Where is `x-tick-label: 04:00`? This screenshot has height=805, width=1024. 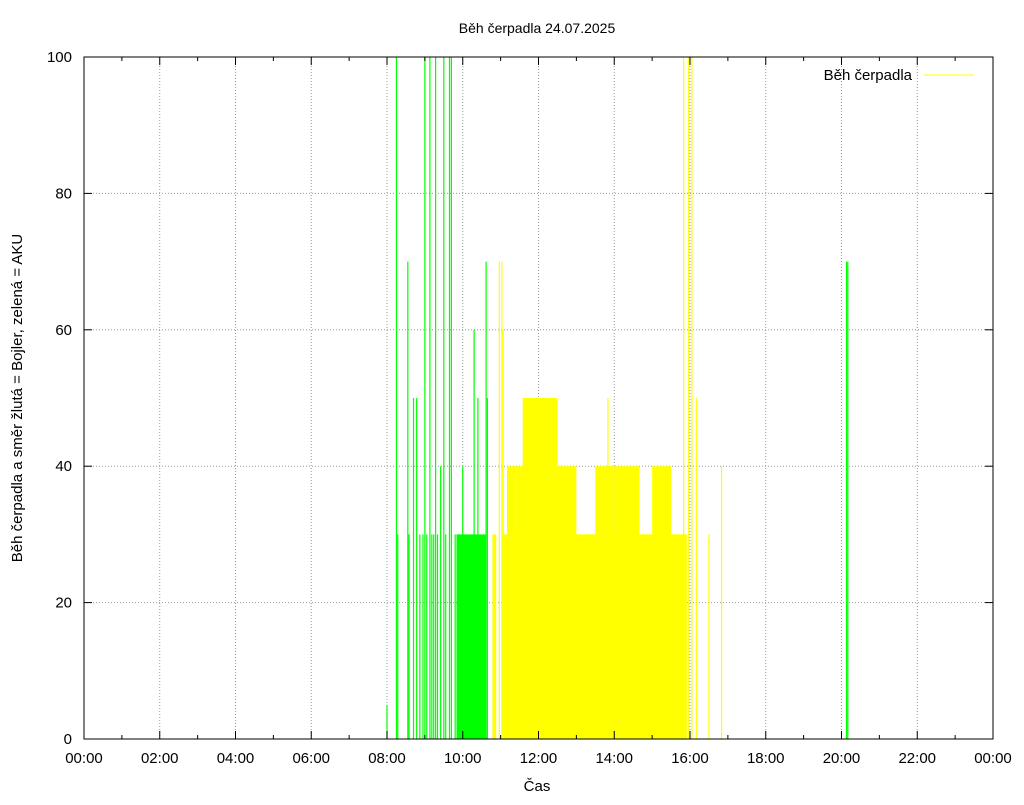
x-tick-label: 04:00 is located at coordinates (236, 758).